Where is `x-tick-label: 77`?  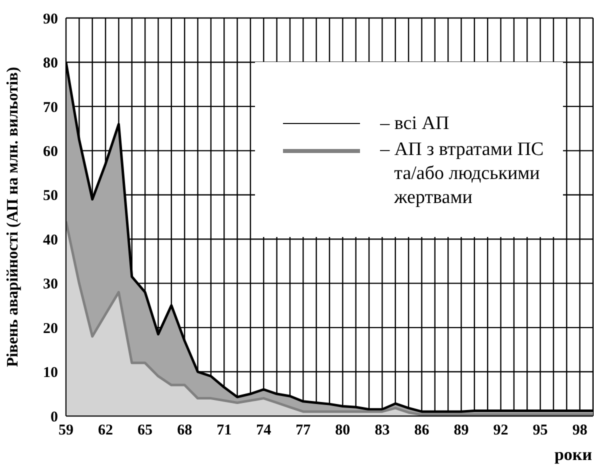
x-tick-label: 77 is located at coordinates (304, 430).